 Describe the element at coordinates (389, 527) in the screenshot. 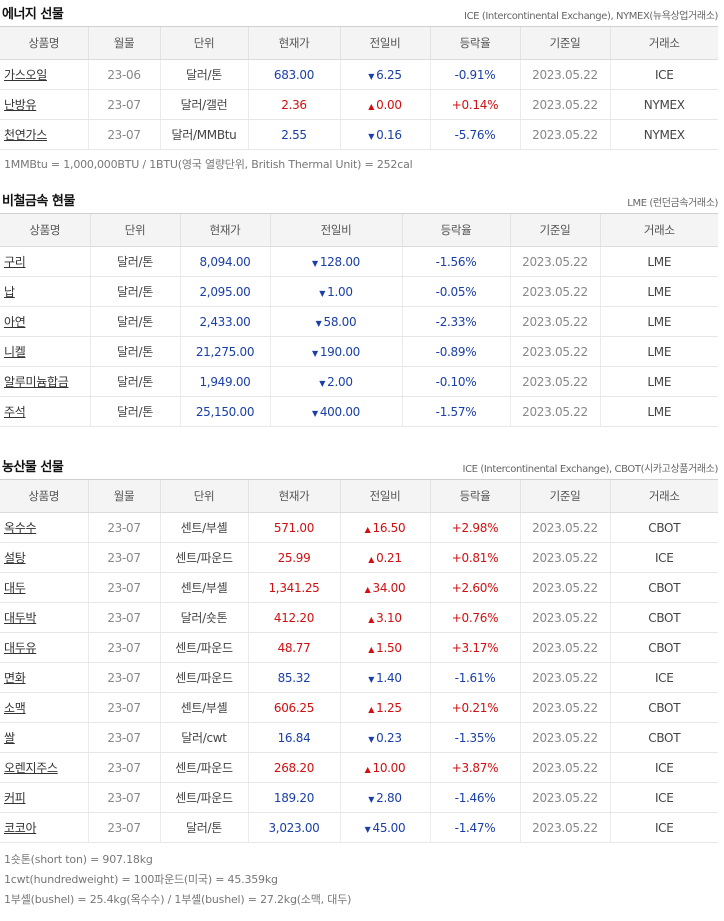

I see `change-value: 16.50` at that location.